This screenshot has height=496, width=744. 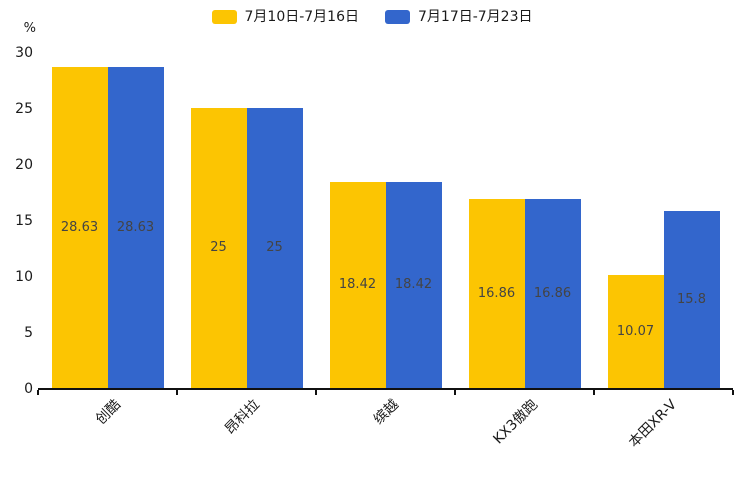 I want to click on y-tick-label: 20, so click(x=24, y=165).